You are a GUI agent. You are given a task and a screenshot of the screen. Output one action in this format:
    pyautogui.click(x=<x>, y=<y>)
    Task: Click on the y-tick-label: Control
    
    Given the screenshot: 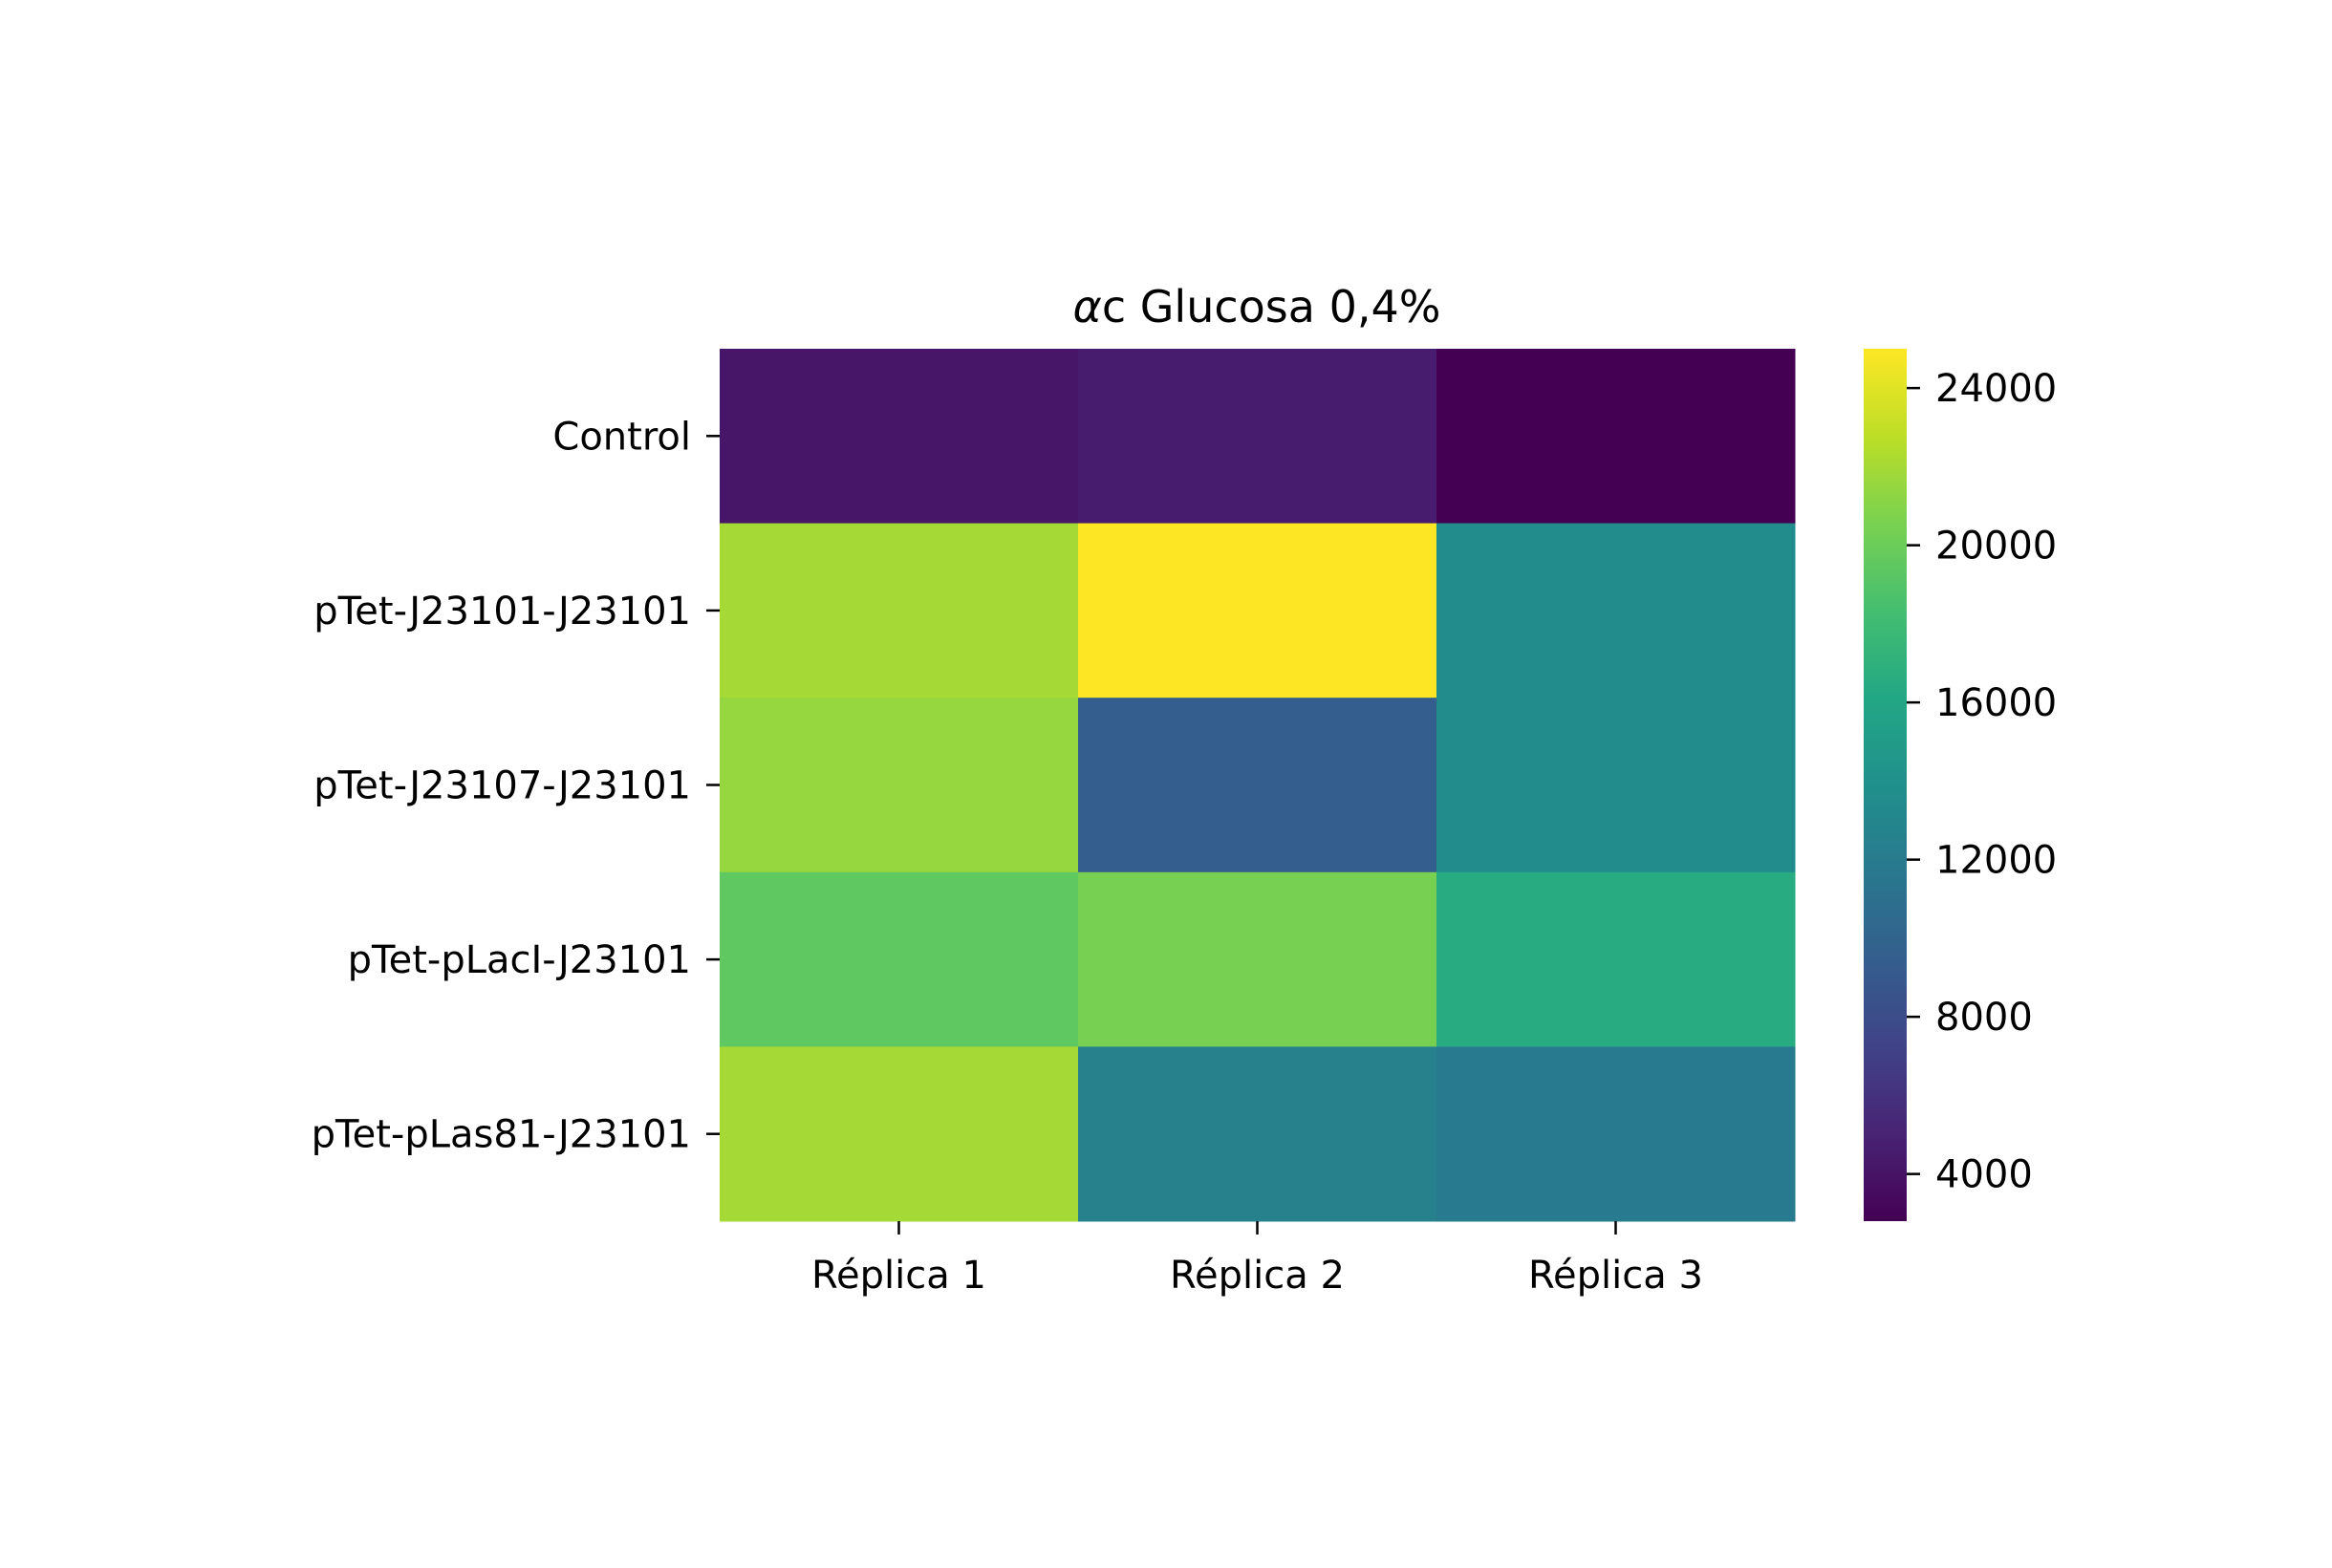 What is the action you would take?
    pyautogui.click(x=621, y=437)
    